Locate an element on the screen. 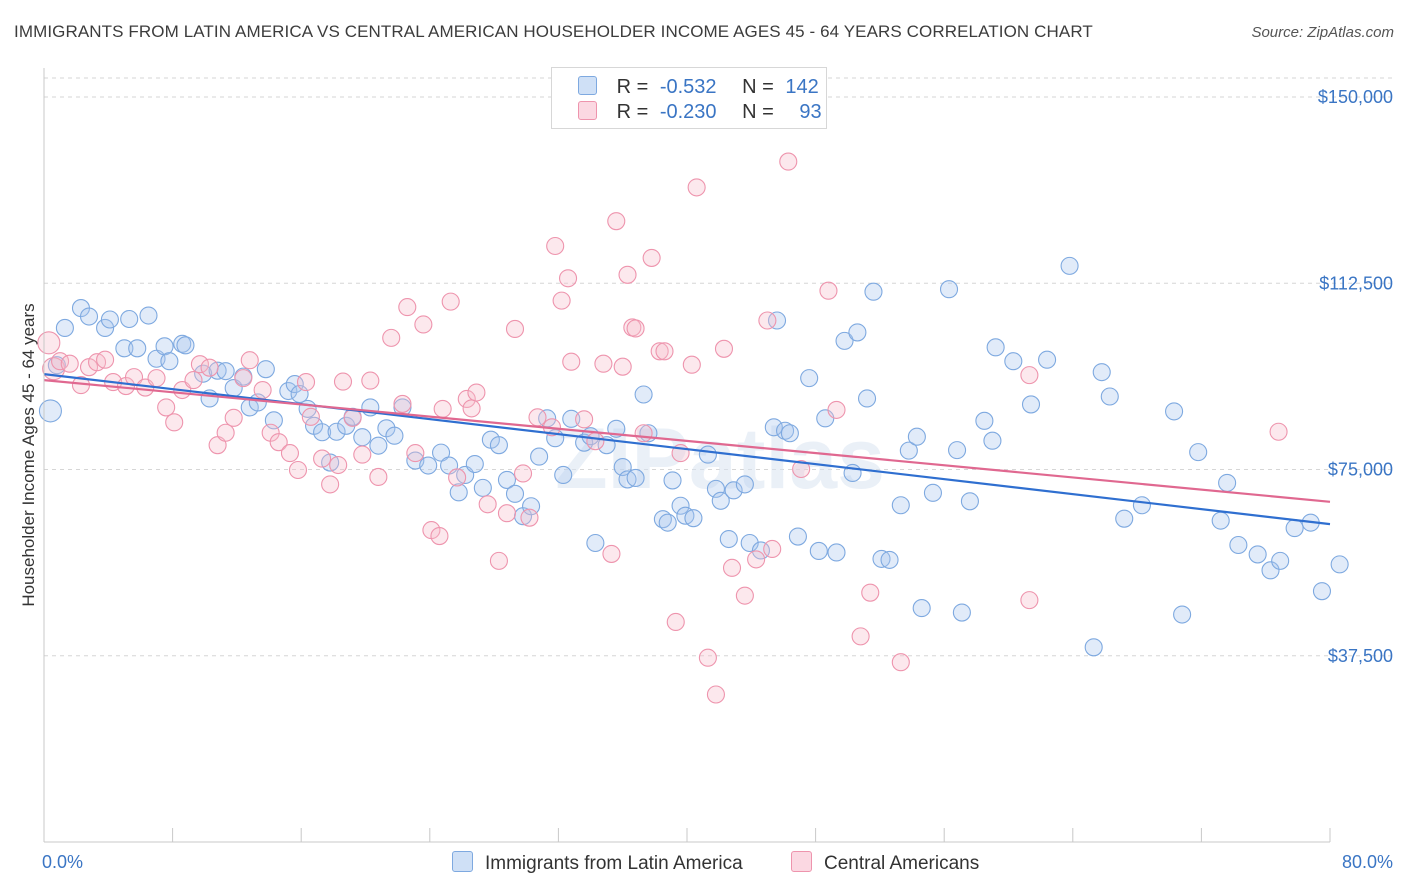  legend-r-value: -0.230 is located at coordinates (688, 112).